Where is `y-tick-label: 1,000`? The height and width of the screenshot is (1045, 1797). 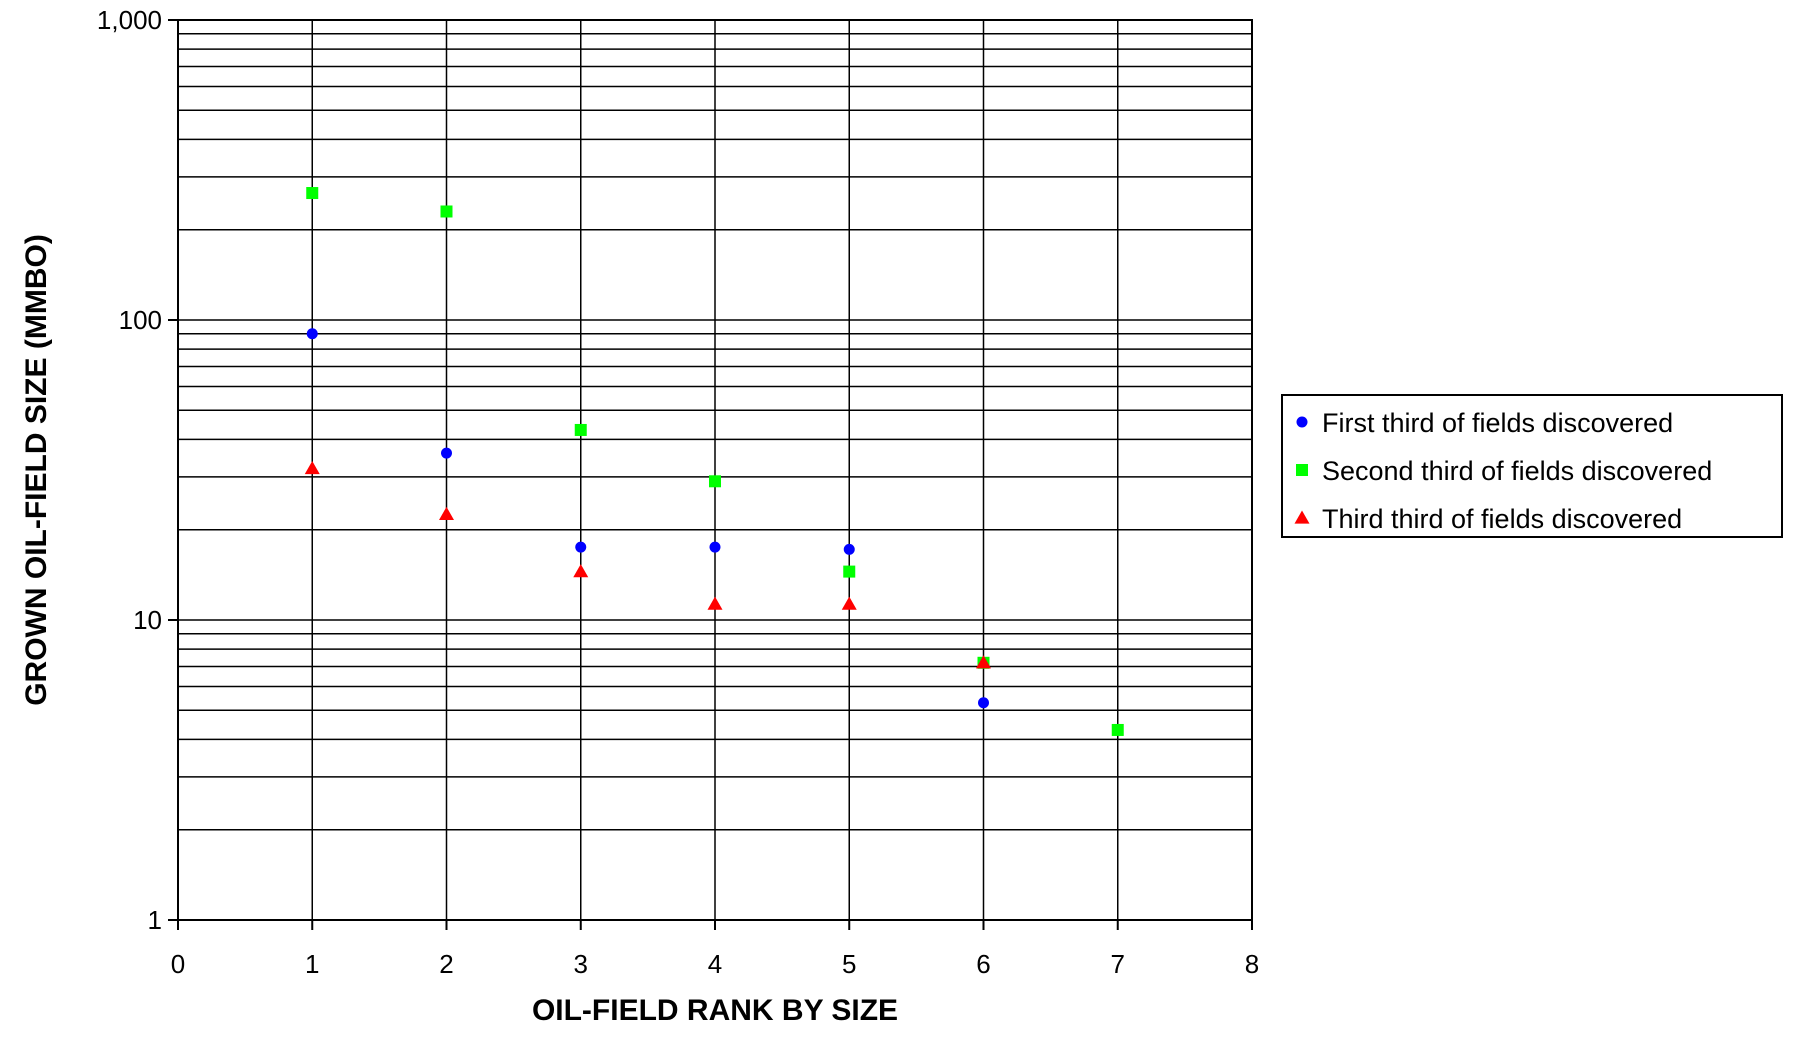 y-tick-label: 1,000 is located at coordinates (129, 20).